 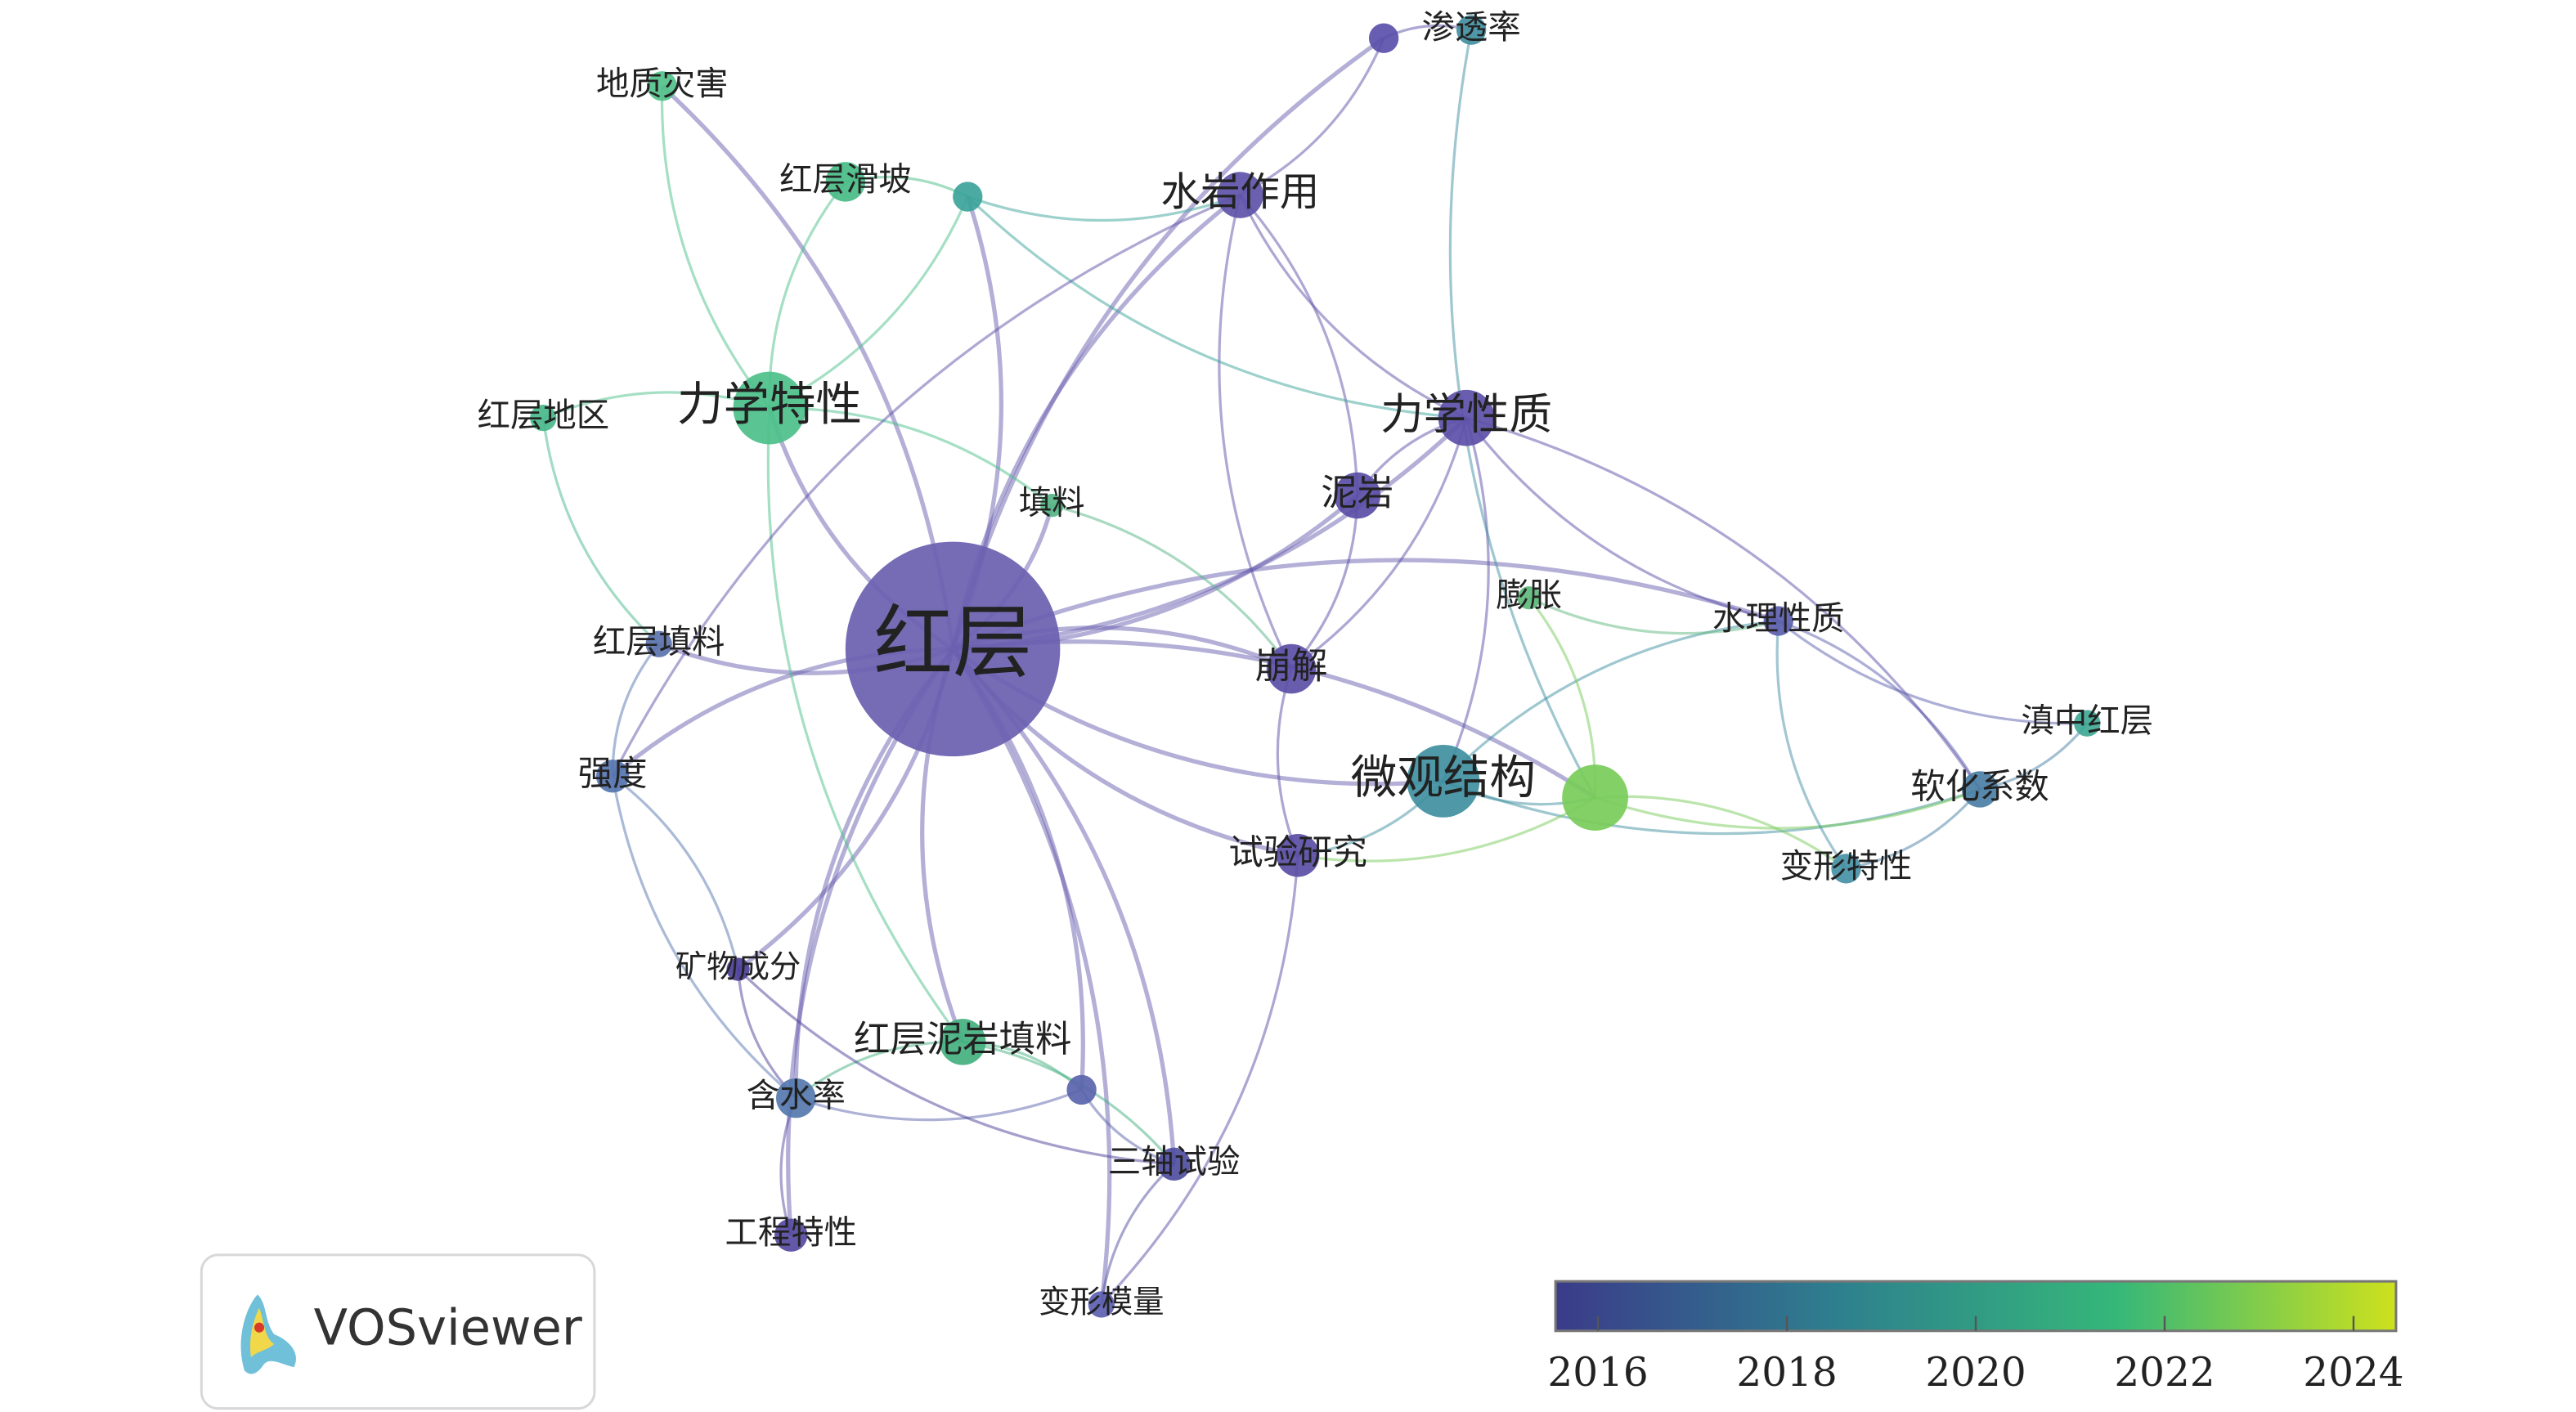 What do you see at coordinates (1786, 1373) in the screenshot?
I see `colorbar-tick-label: 2018` at bounding box center [1786, 1373].